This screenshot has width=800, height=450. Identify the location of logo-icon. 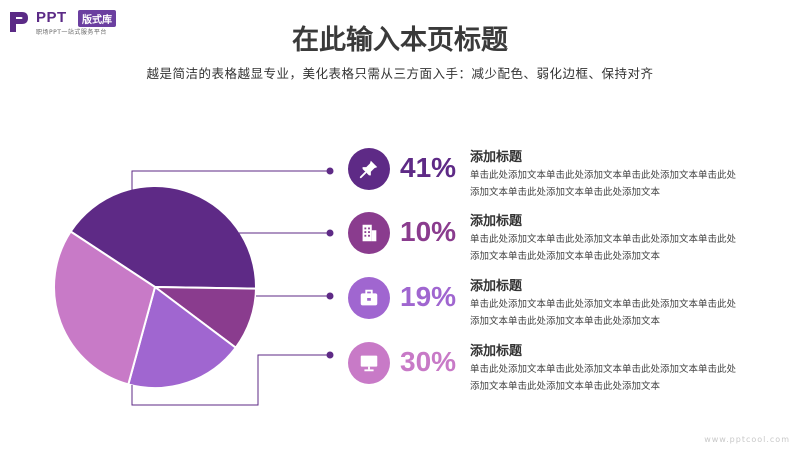
(19, 22).